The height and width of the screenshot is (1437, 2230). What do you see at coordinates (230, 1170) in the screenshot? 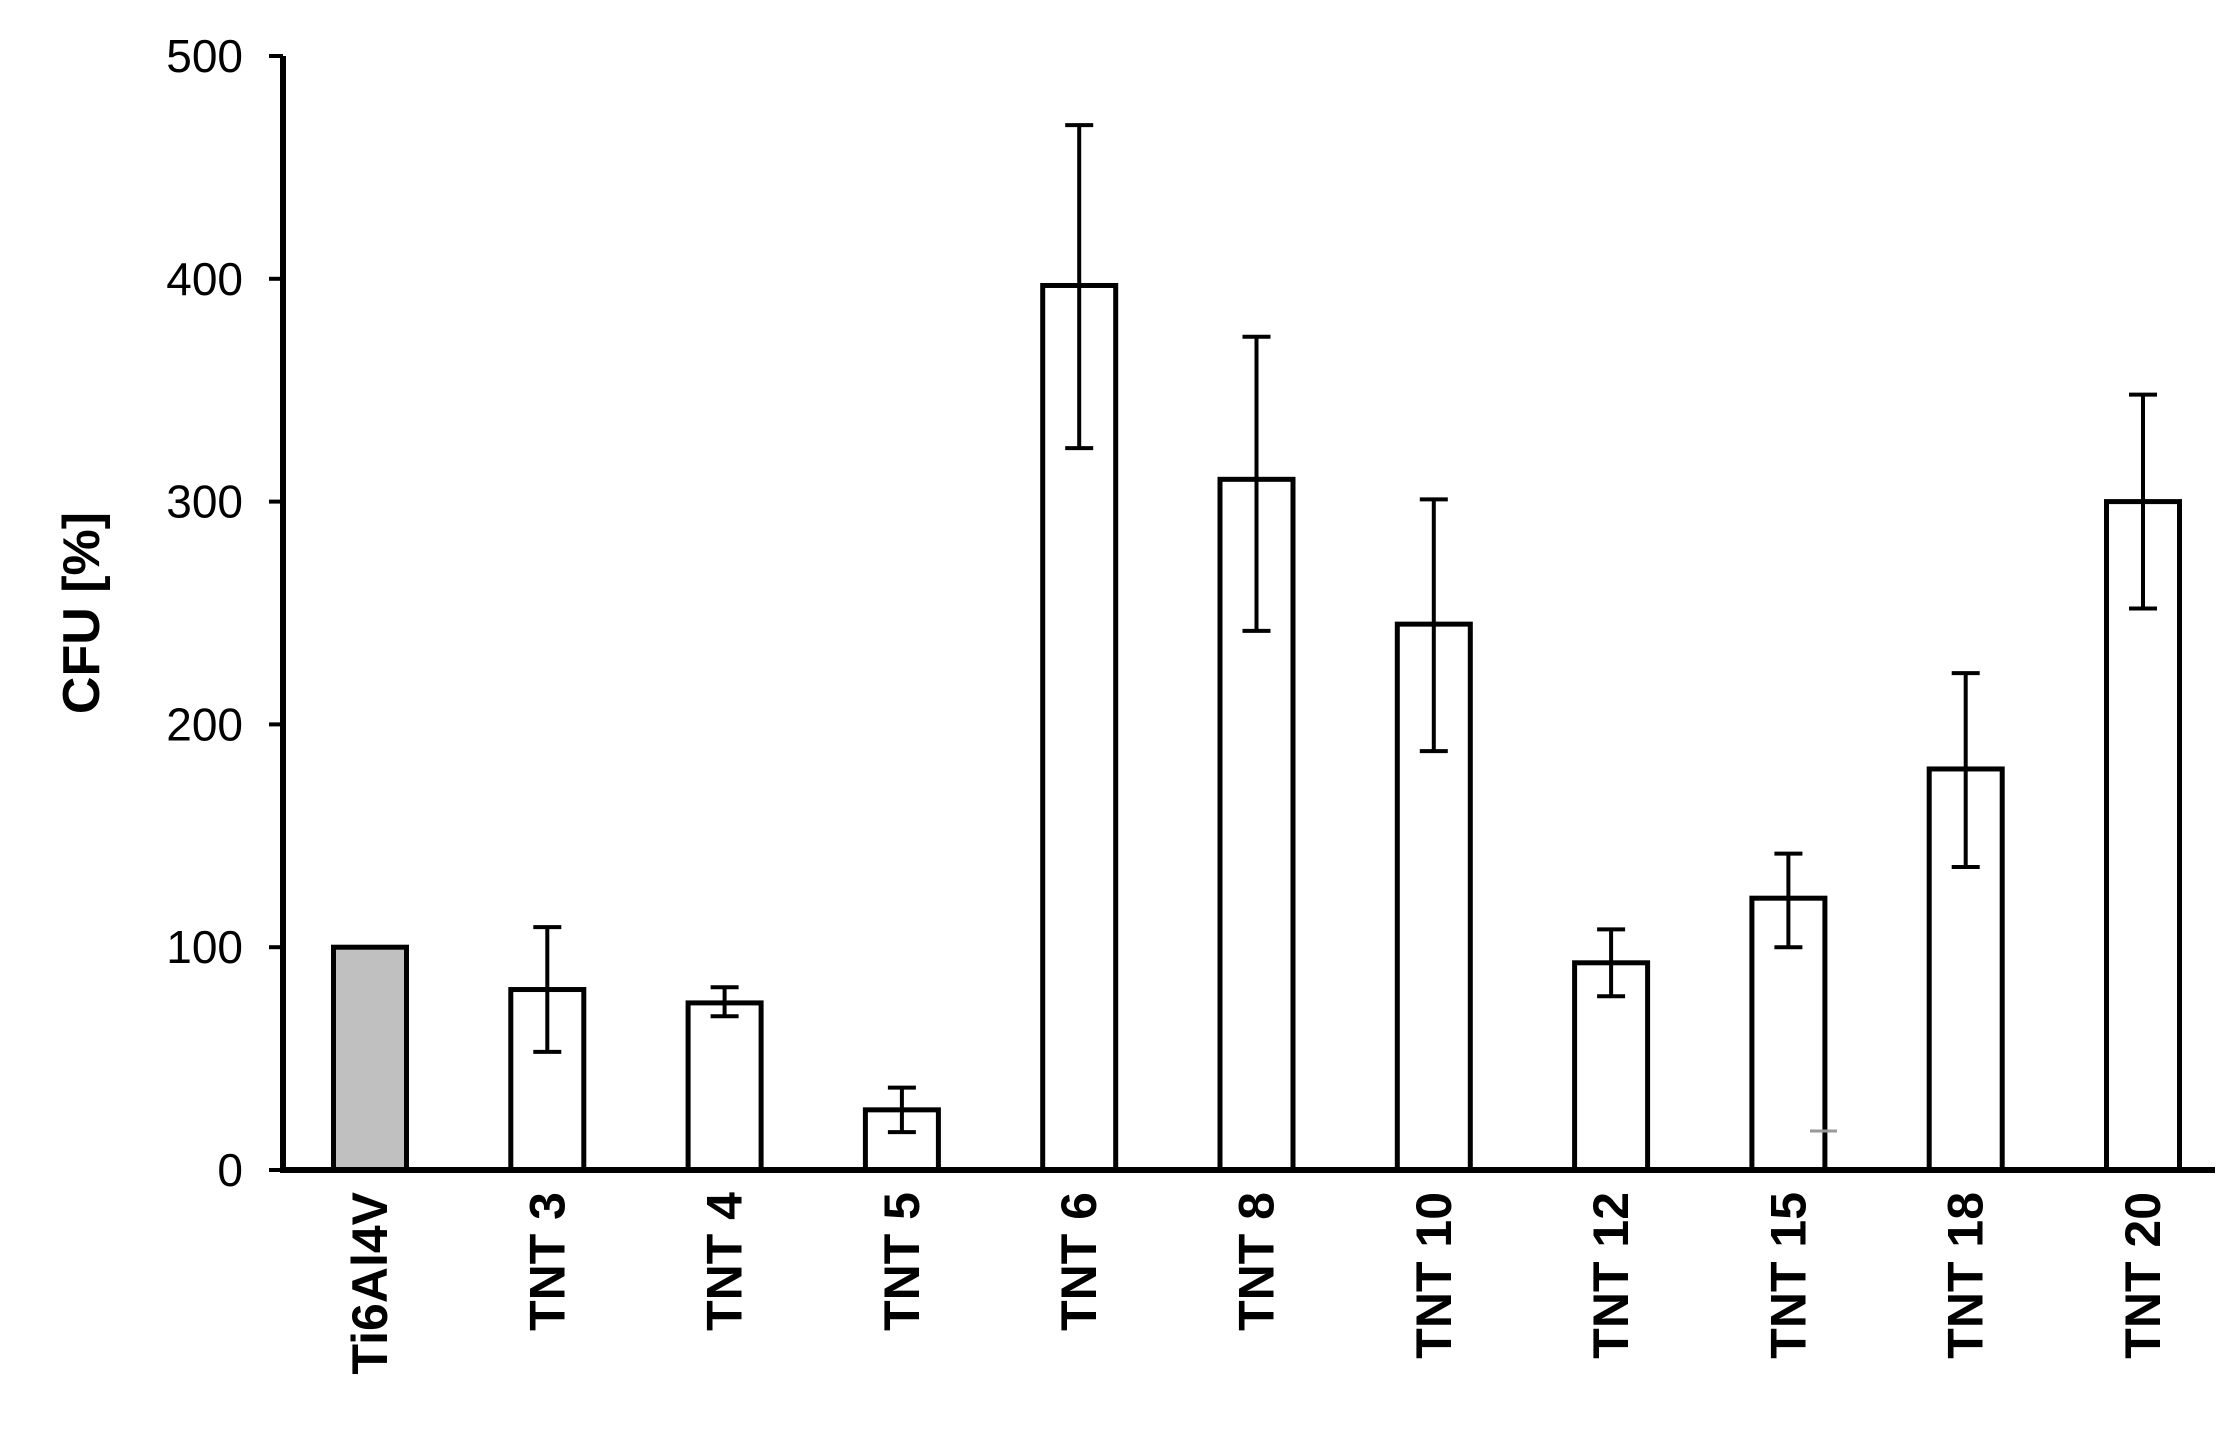
I see `y-tick-label: 0` at bounding box center [230, 1170].